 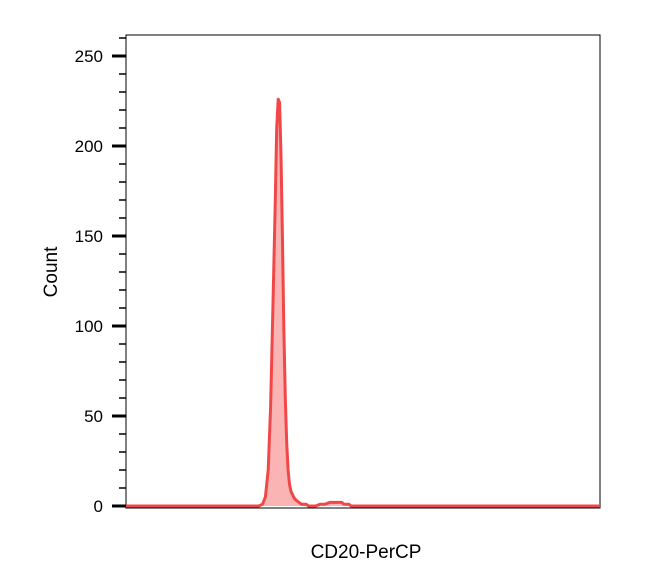 What do you see at coordinates (366, 552) in the screenshot?
I see `x-axis-title: CD20-PerCP` at bounding box center [366, 552].